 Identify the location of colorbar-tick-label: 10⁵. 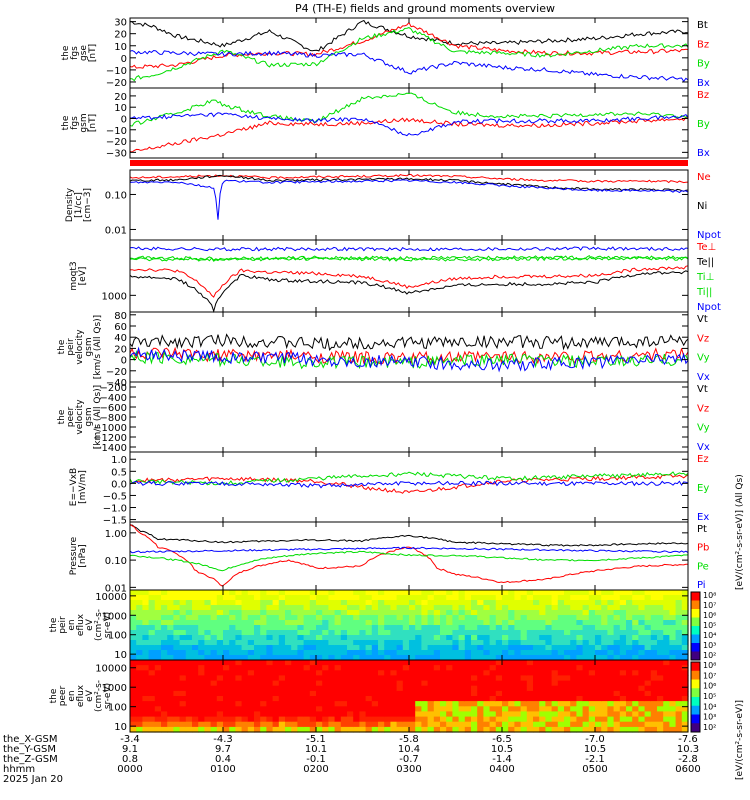
(709, 625).